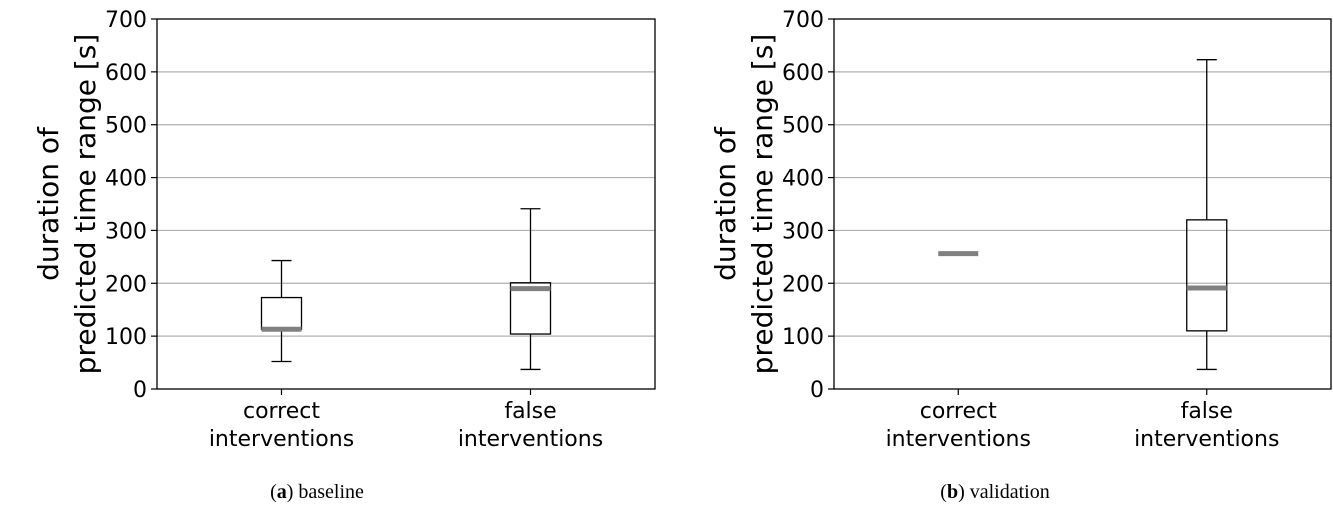 The height and width of the screenshot is (506, 1333). I want to click on panel-caption: (a) baseline, so click(317, 492).